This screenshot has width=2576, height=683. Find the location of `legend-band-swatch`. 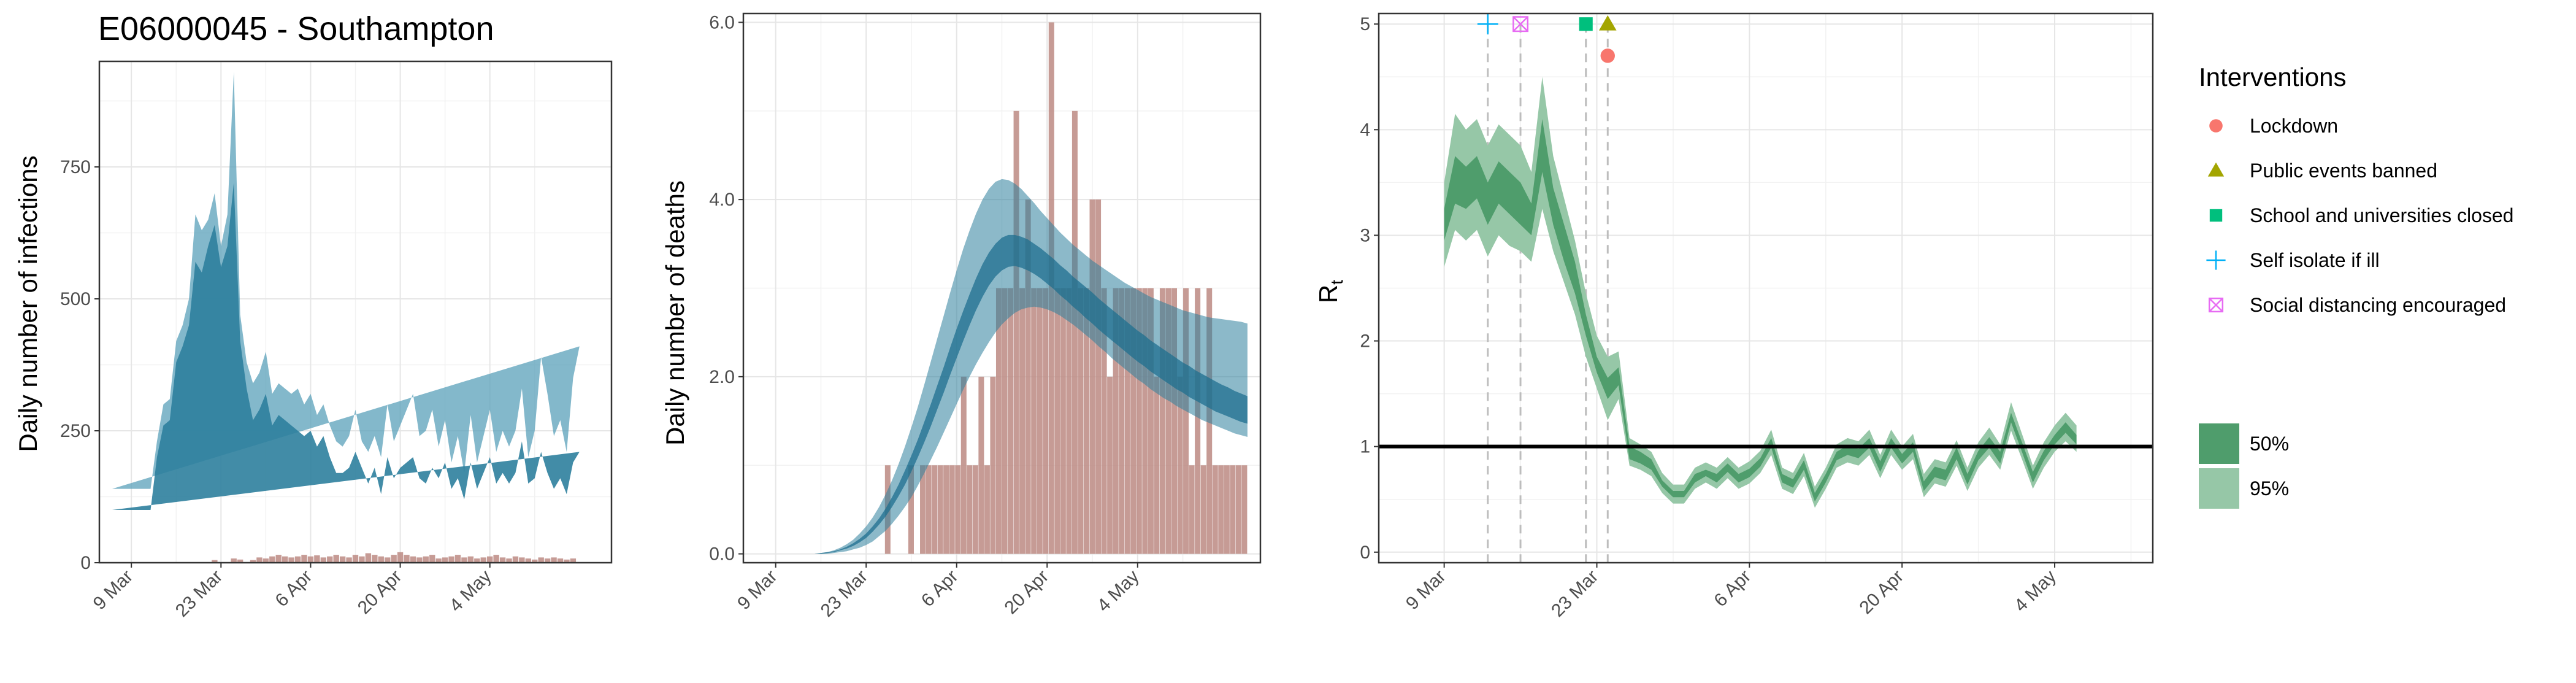

legend-band-swatch is located at coordinates (2219, 443).